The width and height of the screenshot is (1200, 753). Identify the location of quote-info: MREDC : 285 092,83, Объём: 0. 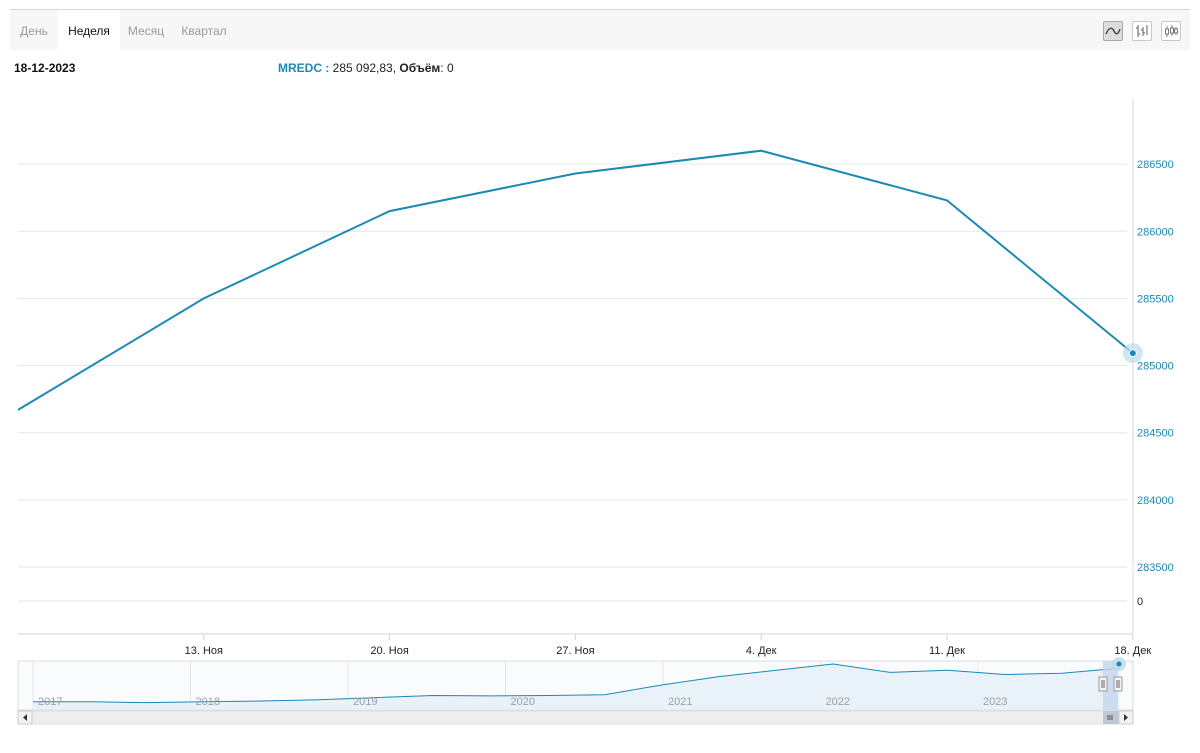
(366, 68).